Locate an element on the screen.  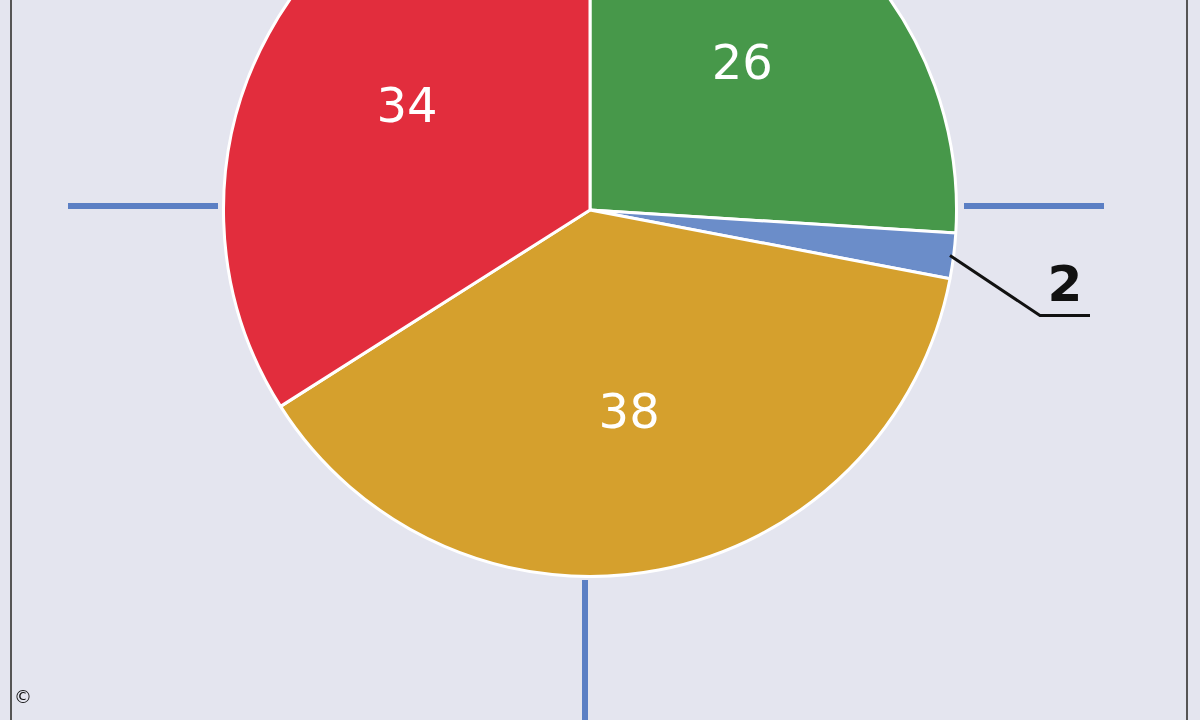
data-label: 2 is located at coordinates (1065, 284).